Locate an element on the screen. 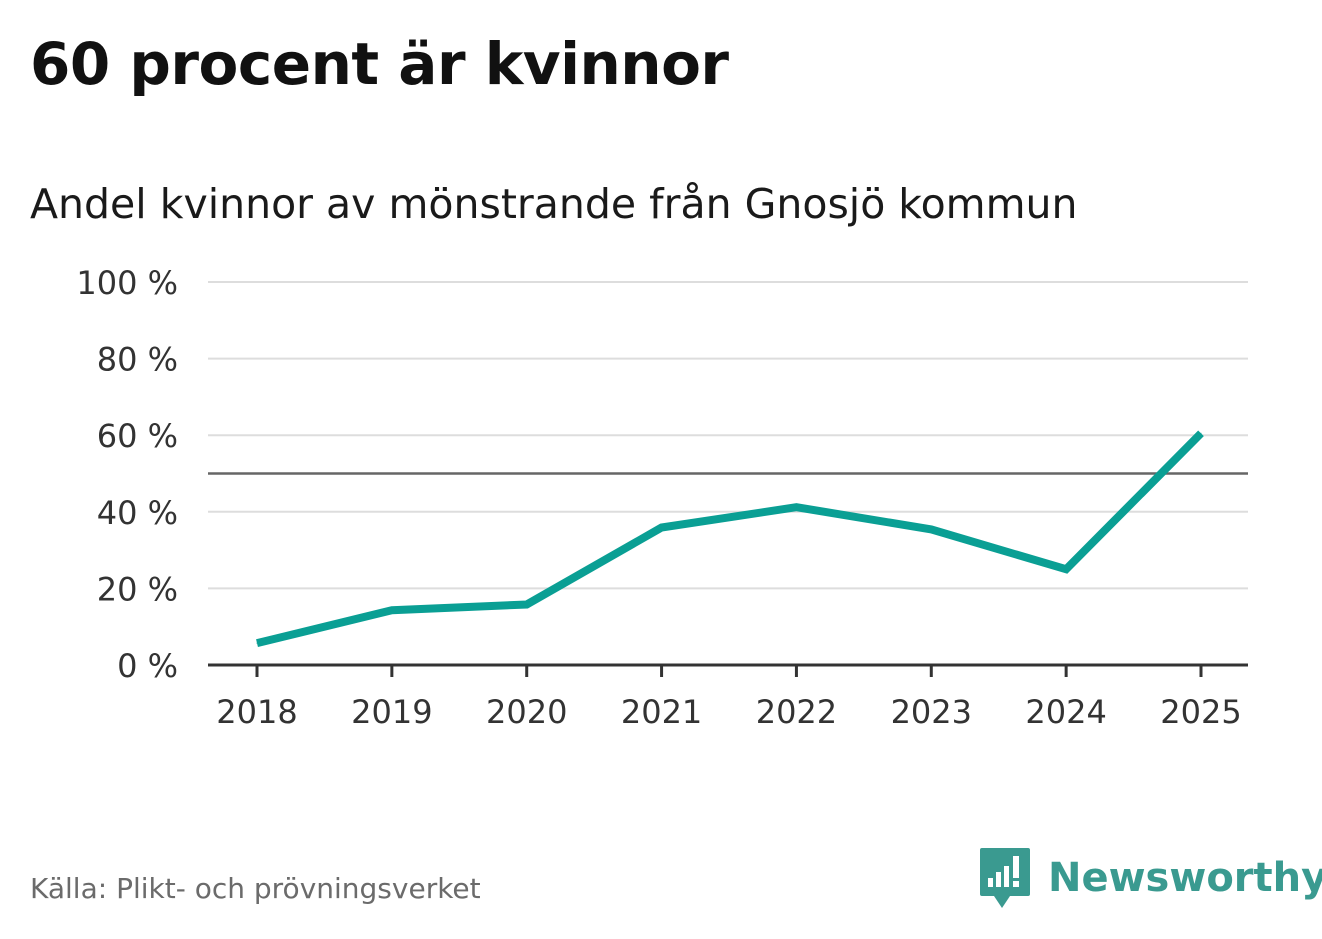  y-tick-label: 80 % is located at coordinates (137, 360).